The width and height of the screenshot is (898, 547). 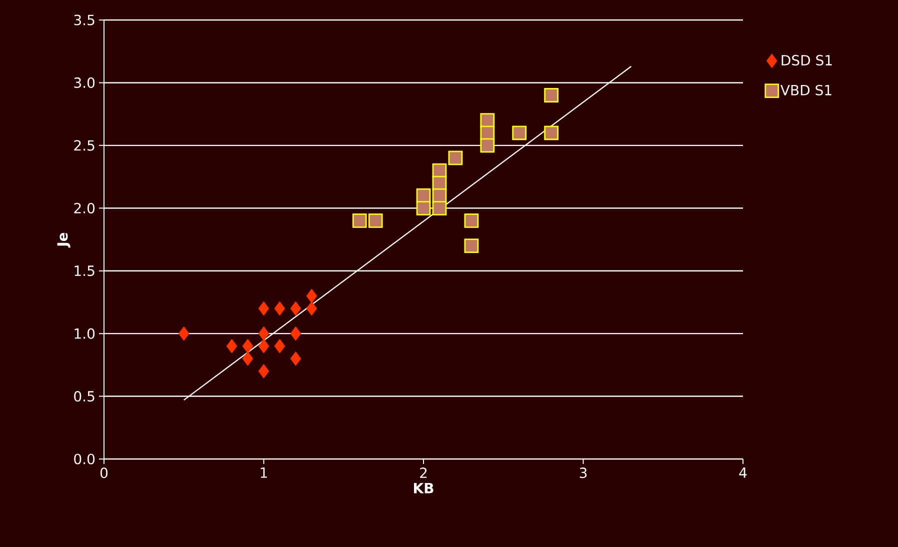 I want to click on x-tick-label: 1, so click(x=263, y=473).